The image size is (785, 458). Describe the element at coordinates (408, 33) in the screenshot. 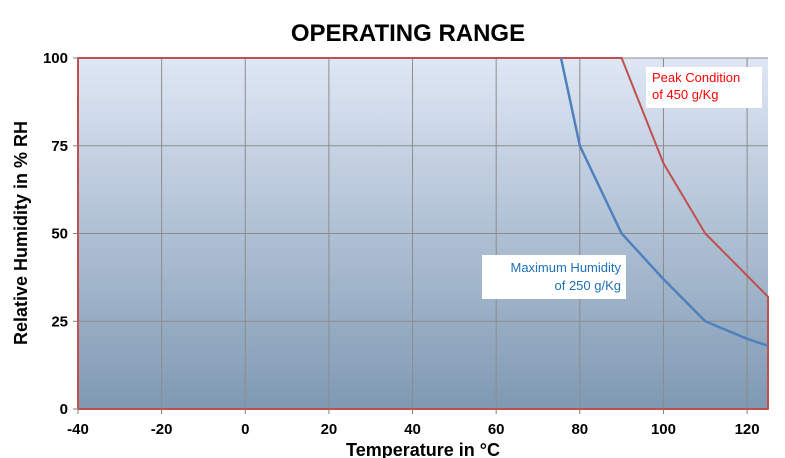

I see `chart-title: OPERATING RANGE` at that location.